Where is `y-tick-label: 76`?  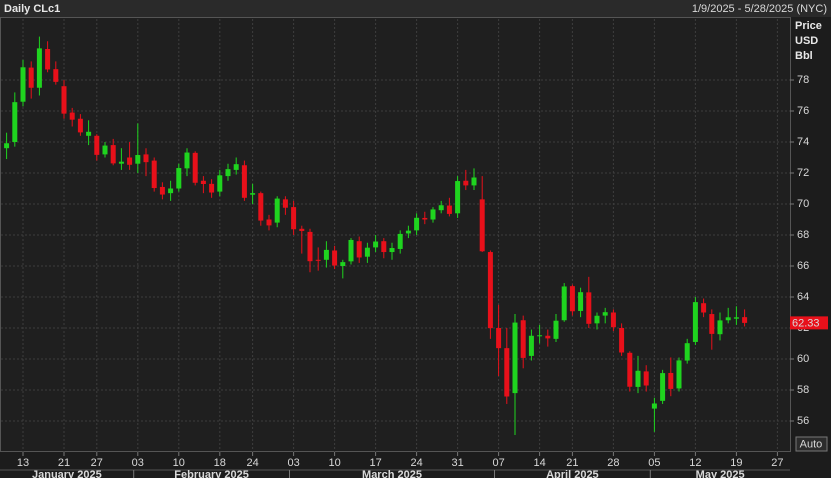
y-tick-label: 76 is located at coordinates (803, 111).